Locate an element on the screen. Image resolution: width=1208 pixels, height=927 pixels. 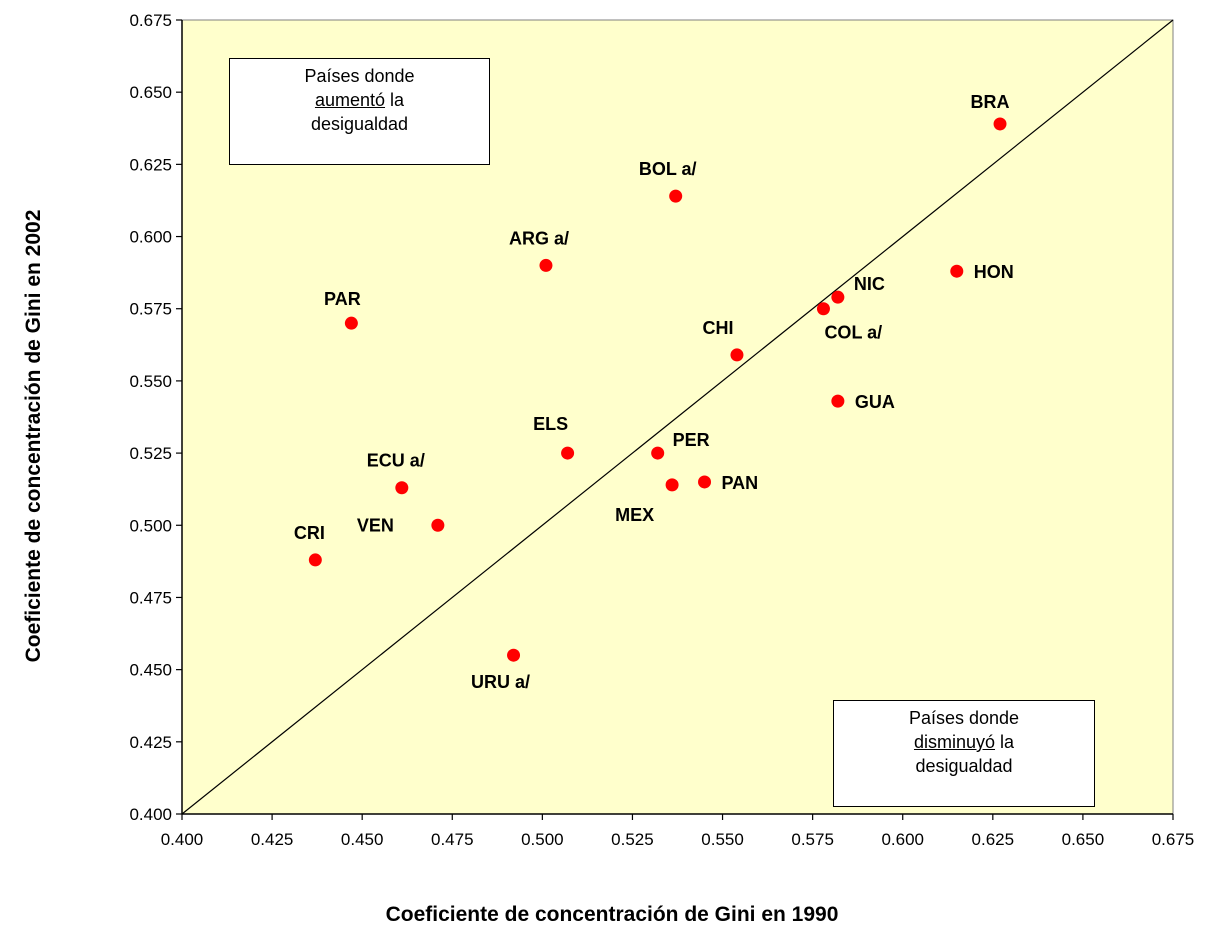
y-tick-label: 0.475 is located at coordinates (150, 597).